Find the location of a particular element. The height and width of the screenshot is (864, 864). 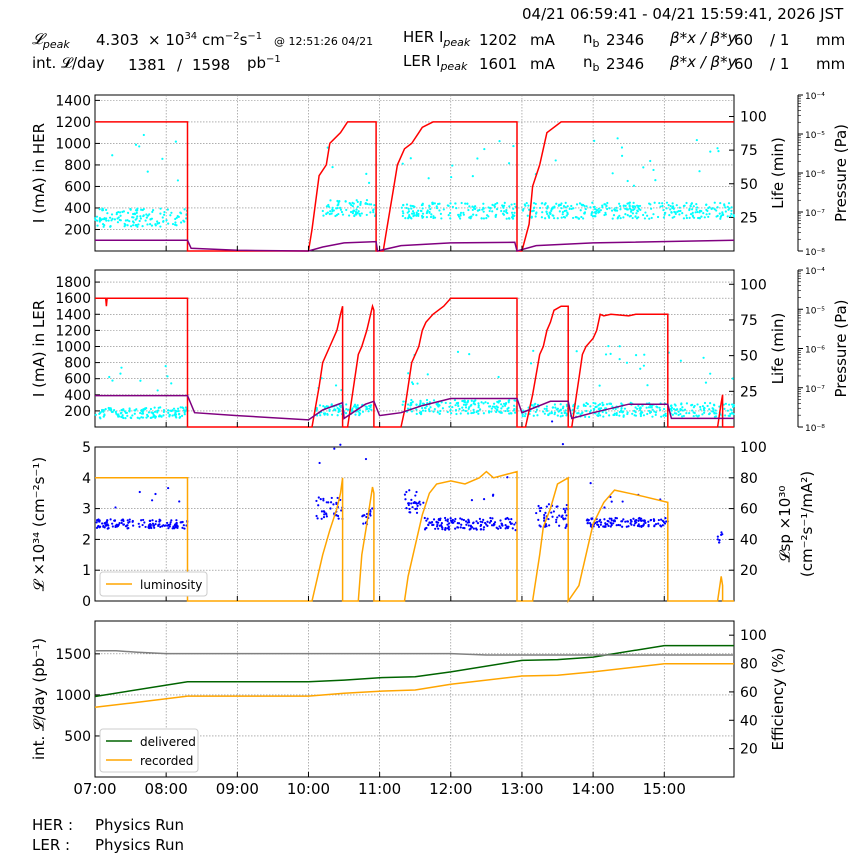

int-recorded: 1598 is located at coordinates (211, 65).